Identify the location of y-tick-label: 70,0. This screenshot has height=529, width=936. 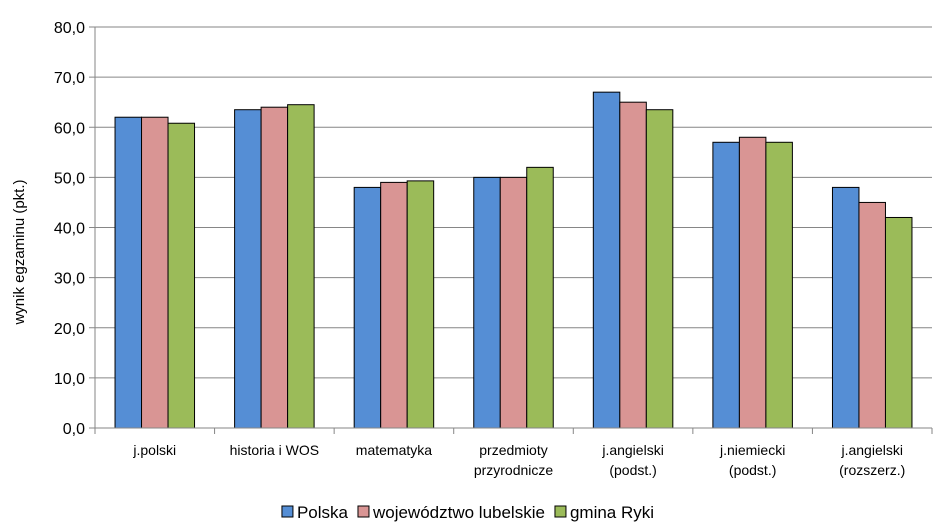
(69, 78).